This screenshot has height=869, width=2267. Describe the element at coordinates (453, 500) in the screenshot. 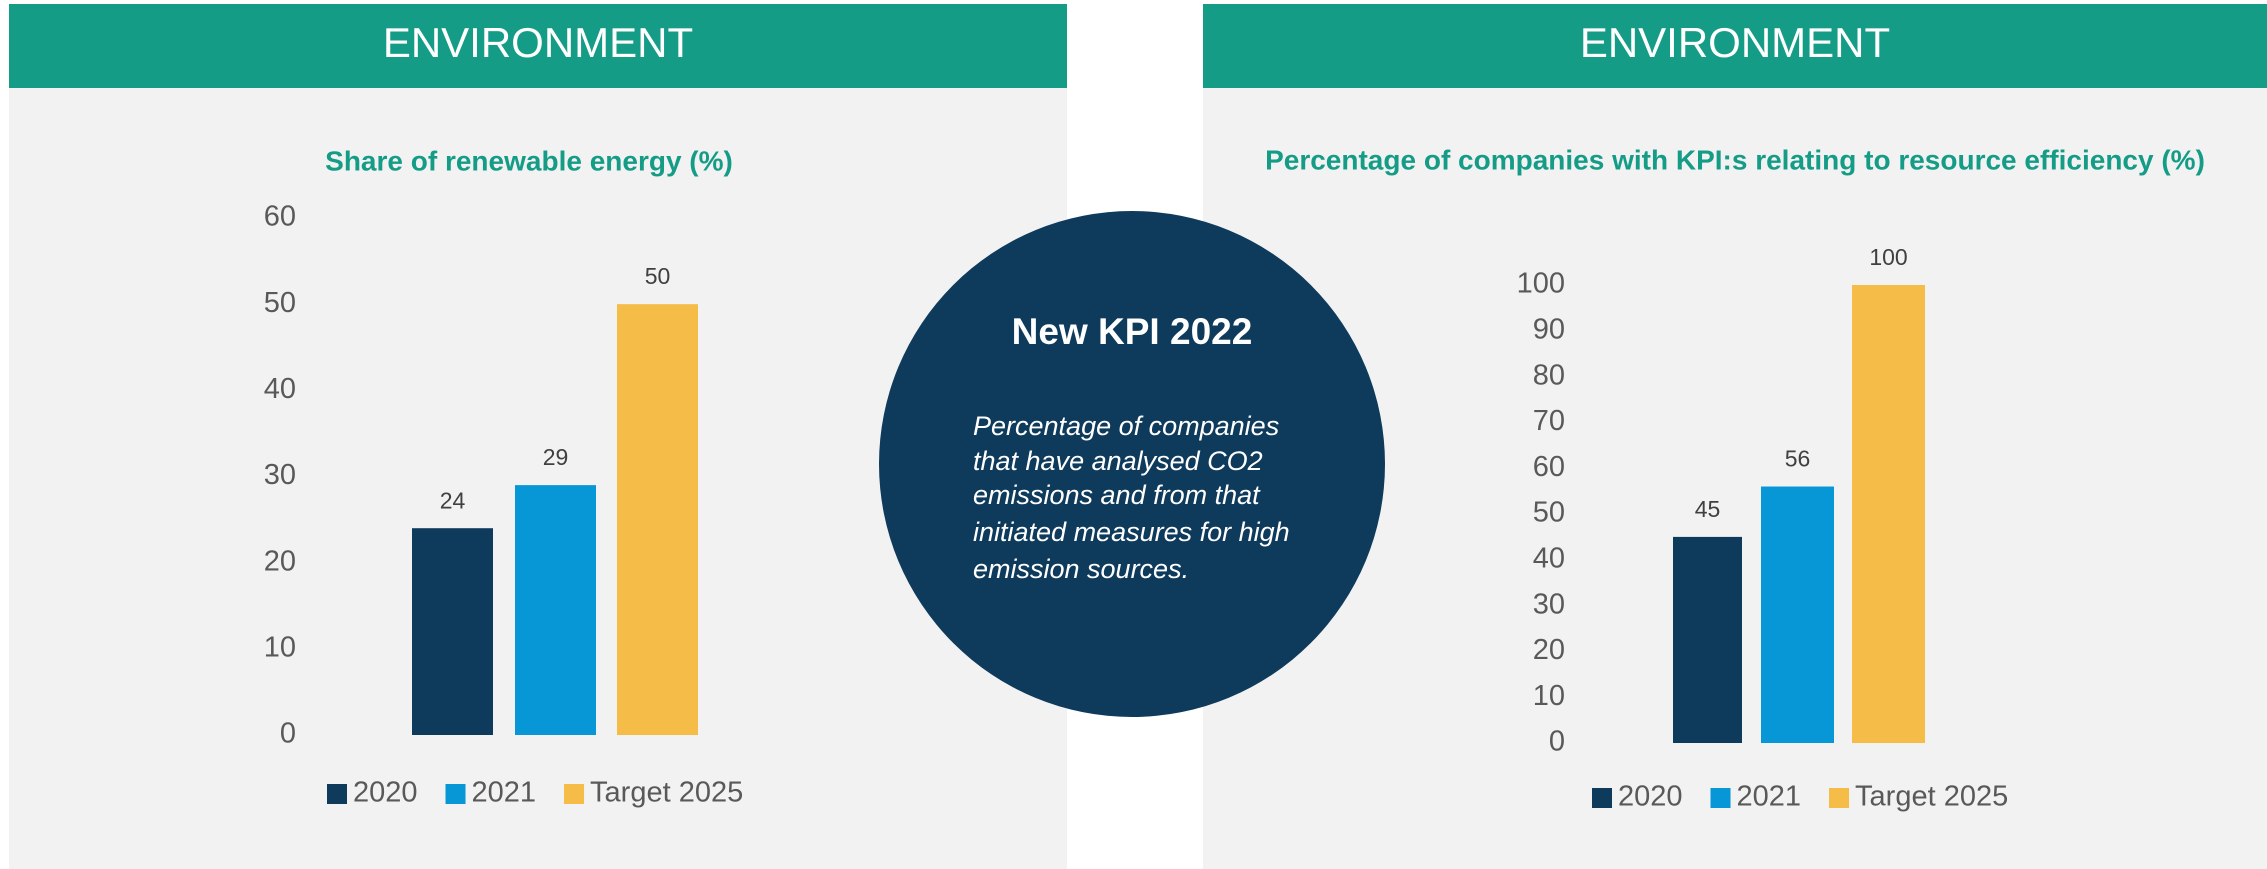

I see `data-label: 24` at that location.